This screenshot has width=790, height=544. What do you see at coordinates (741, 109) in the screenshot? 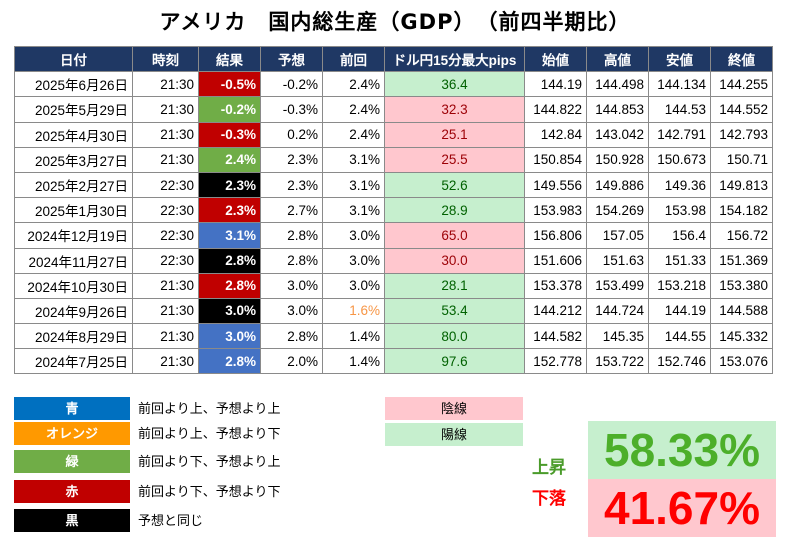
I see `close-cell: 144.552` at bounding box center [741, 109].